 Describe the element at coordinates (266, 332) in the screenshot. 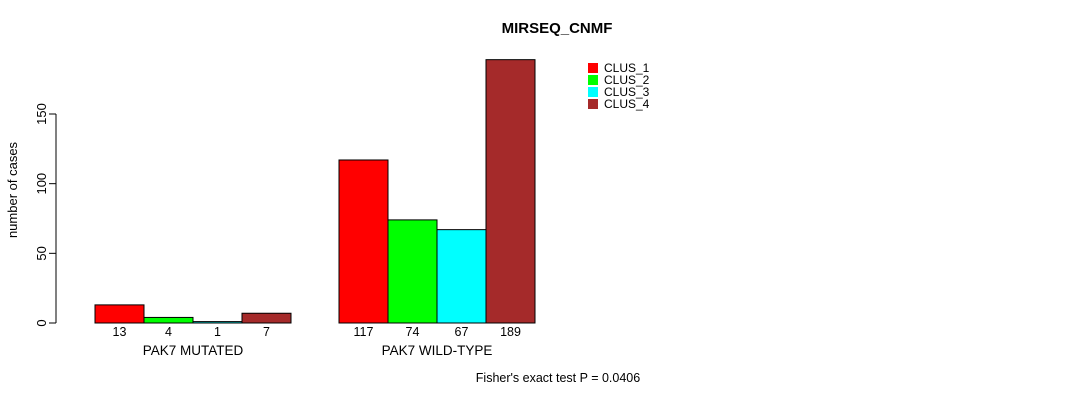

I see `bar-value-label: 7` at that location.